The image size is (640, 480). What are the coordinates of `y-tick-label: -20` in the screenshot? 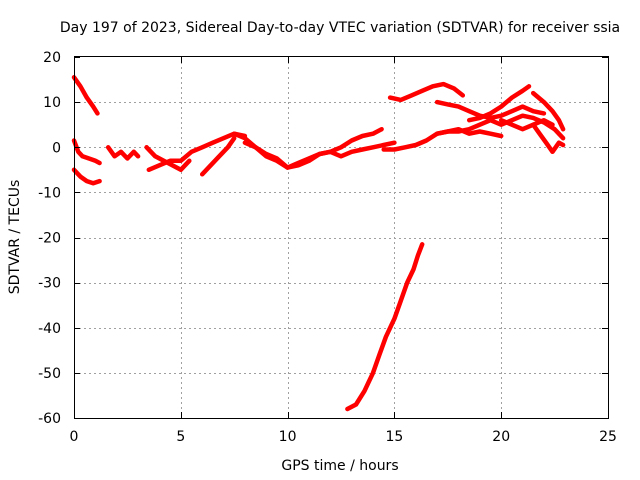 It's located at (49, 239).